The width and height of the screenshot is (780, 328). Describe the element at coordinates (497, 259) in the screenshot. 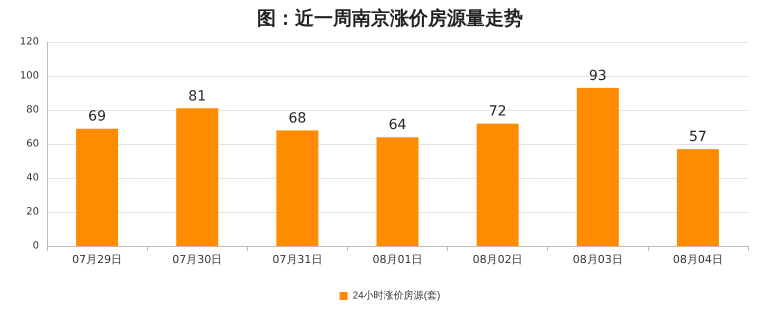

I see `x-tick-label: 08月02日` at that location.